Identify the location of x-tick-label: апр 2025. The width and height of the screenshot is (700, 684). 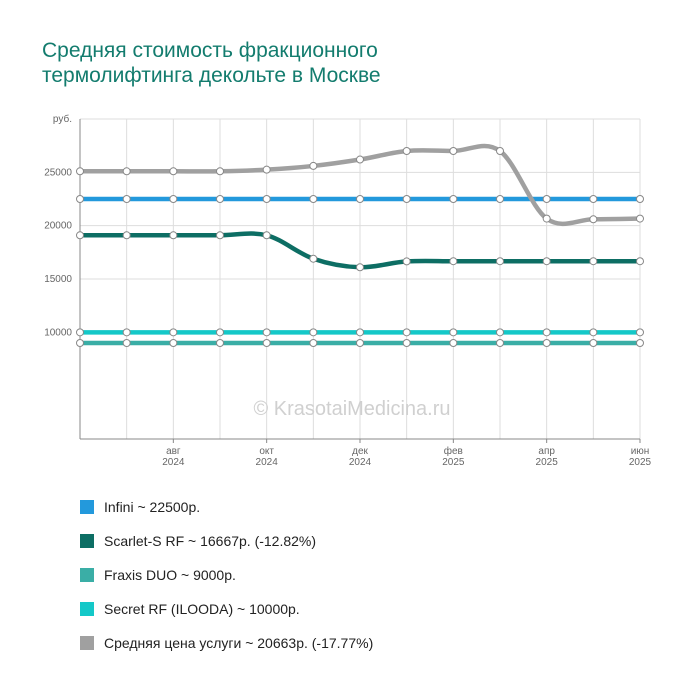
(547, 457).